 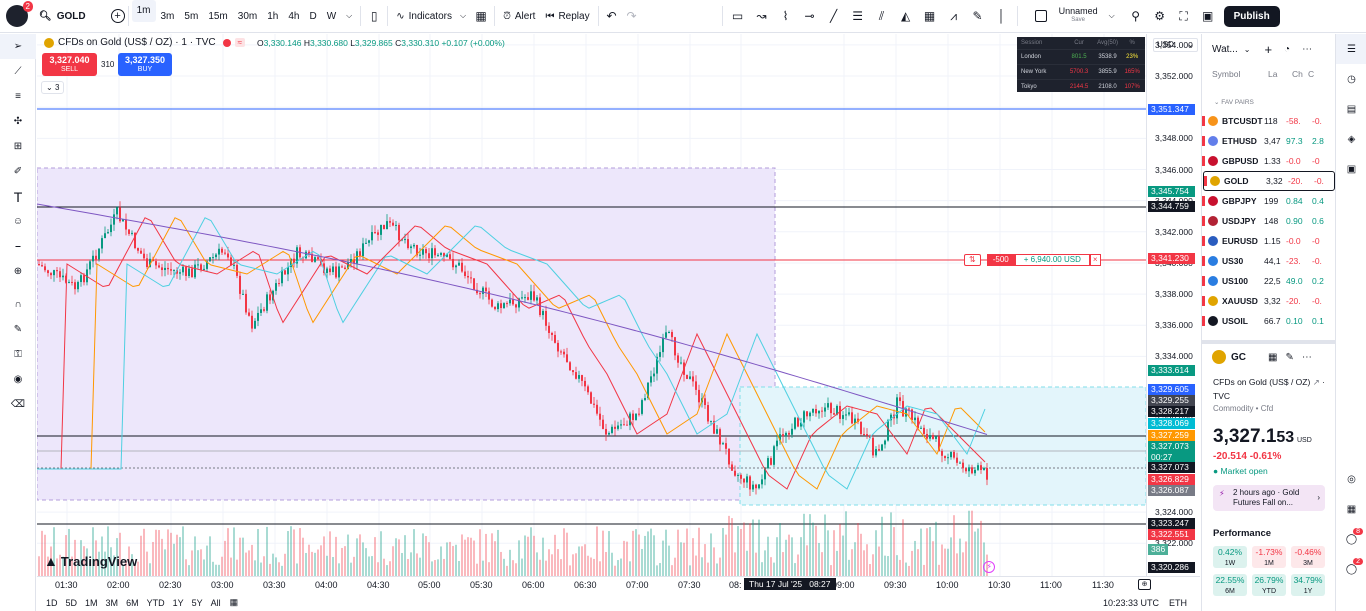 I want to click on interval-w: W, so click(x=331, y=16).